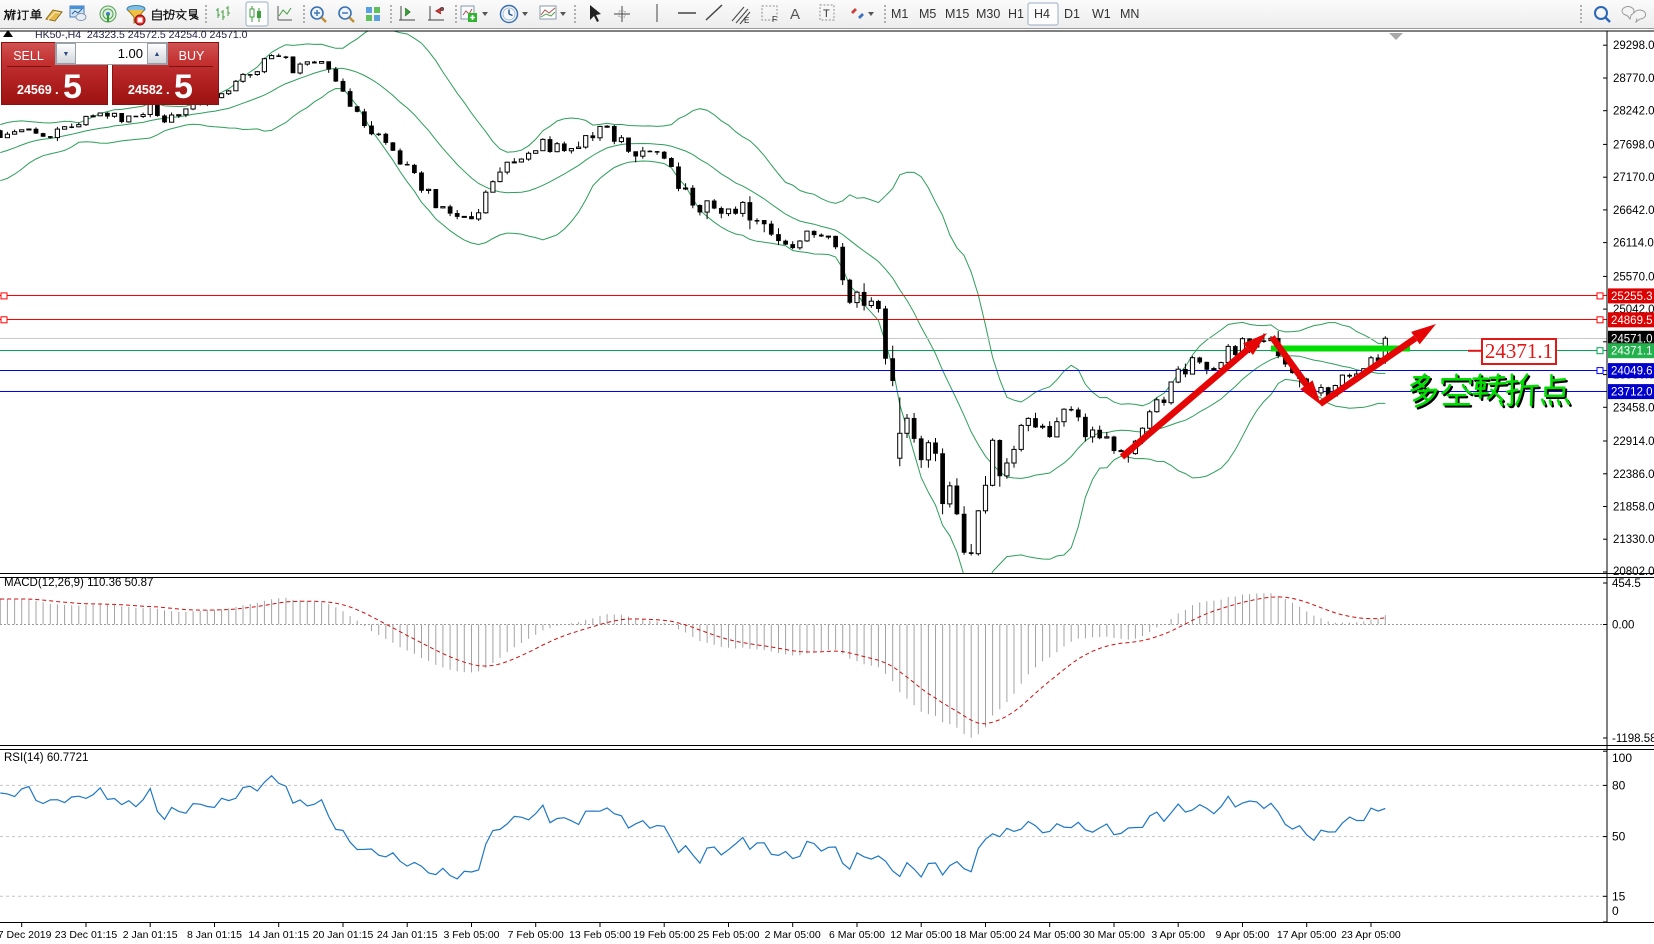  Describe the element at coordinates (1623, 626) in the screenshot. I see `svg-text: 0.00` at that location.